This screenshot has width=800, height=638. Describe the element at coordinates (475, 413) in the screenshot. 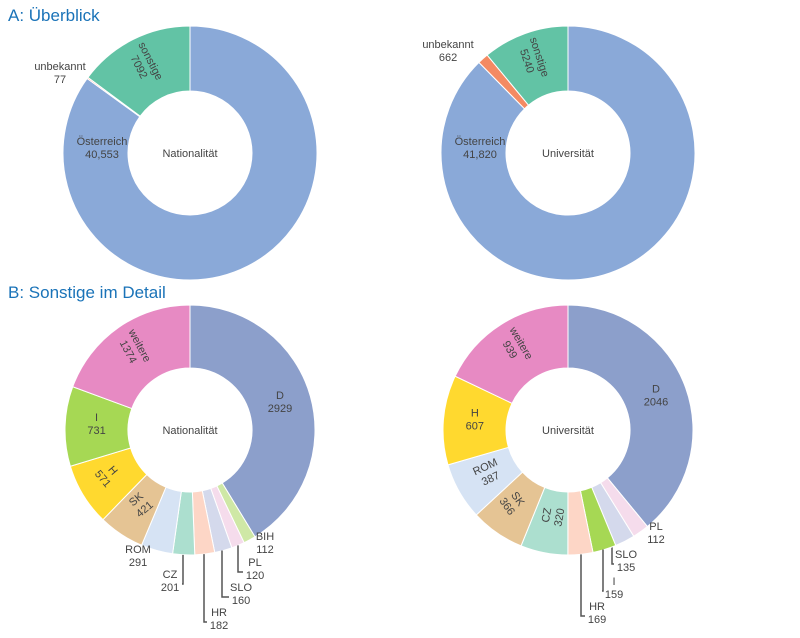

I see `category-label: H` at that location.